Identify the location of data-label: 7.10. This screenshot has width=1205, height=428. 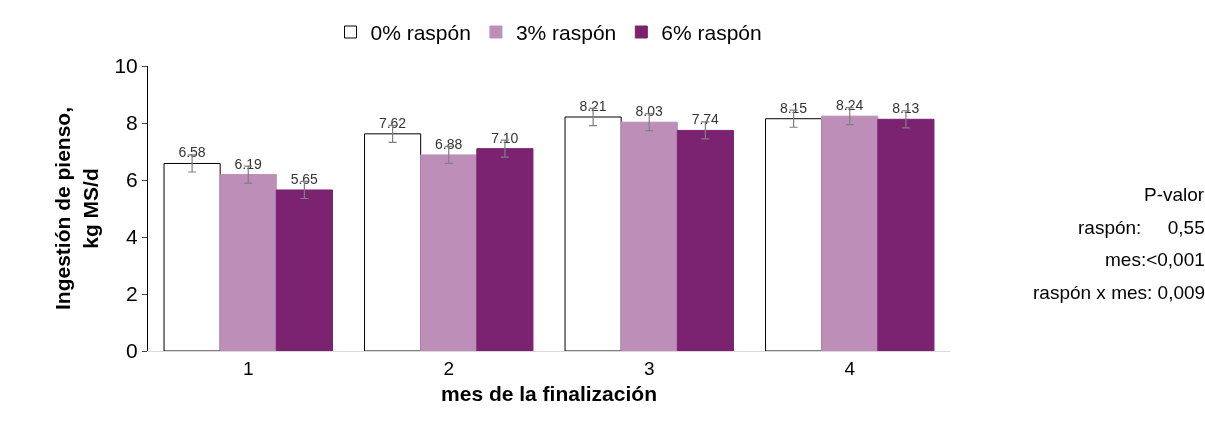
(505, 137).